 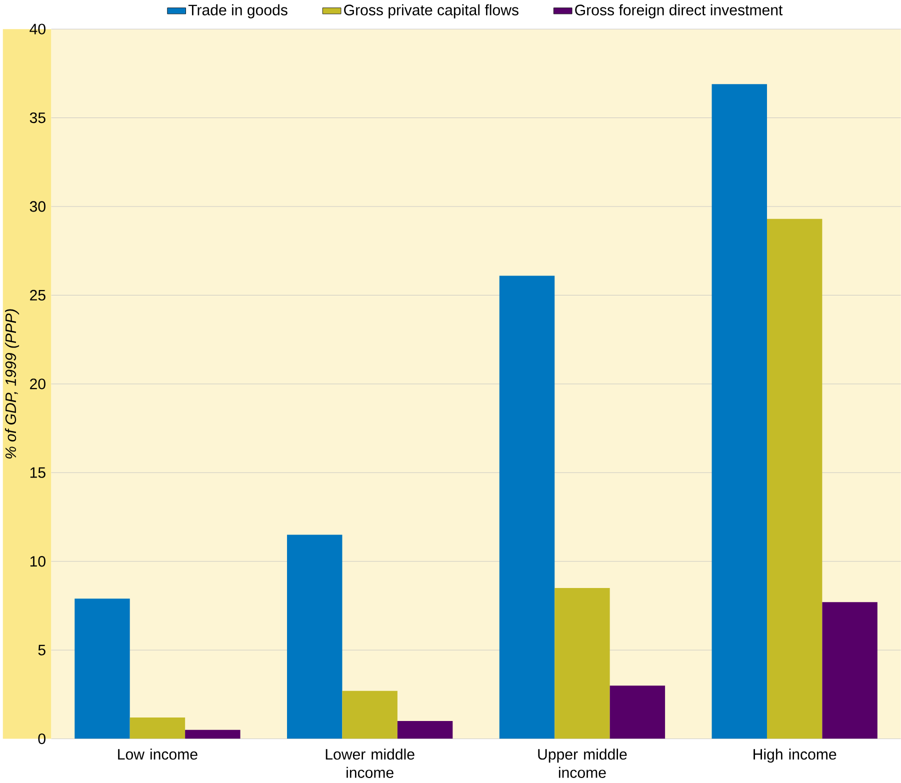 What do you see at coordinates (38, 118) in the screenshot?
I see `y-tick-label: 35` at bounding box center [38, 118].